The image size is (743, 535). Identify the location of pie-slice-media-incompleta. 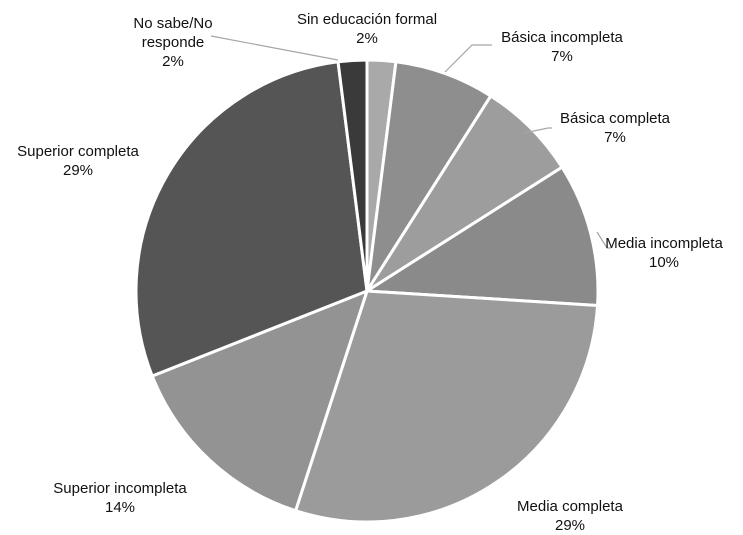
(481, 236).